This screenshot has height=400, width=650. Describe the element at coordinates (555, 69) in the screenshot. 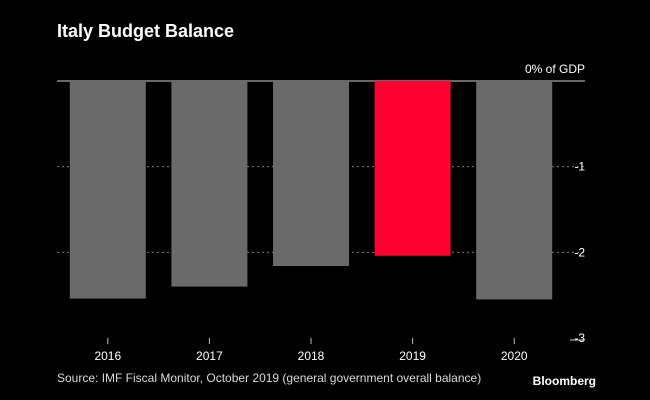

I see `y-tick-label: 0% of GDP` at that location.